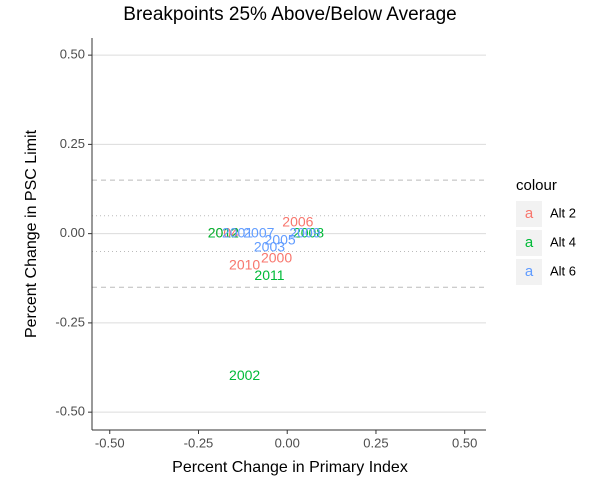  What do you see at coordinates (563, 212) in the screenshot?
I see `legend-label: Alt 2` at bounding box center [563, 212].